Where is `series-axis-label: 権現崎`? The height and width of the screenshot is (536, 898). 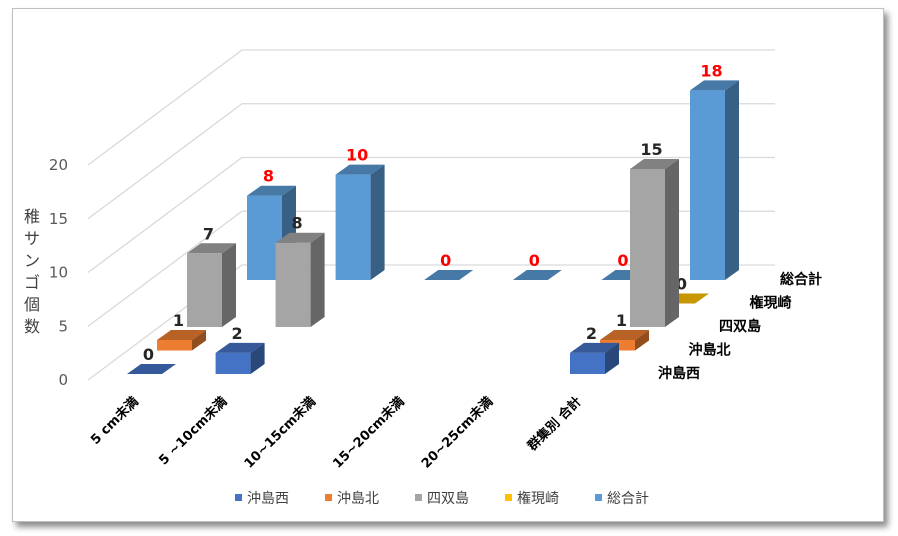 series-axis-label: 権現崎 is located at coordinates (771, 303).